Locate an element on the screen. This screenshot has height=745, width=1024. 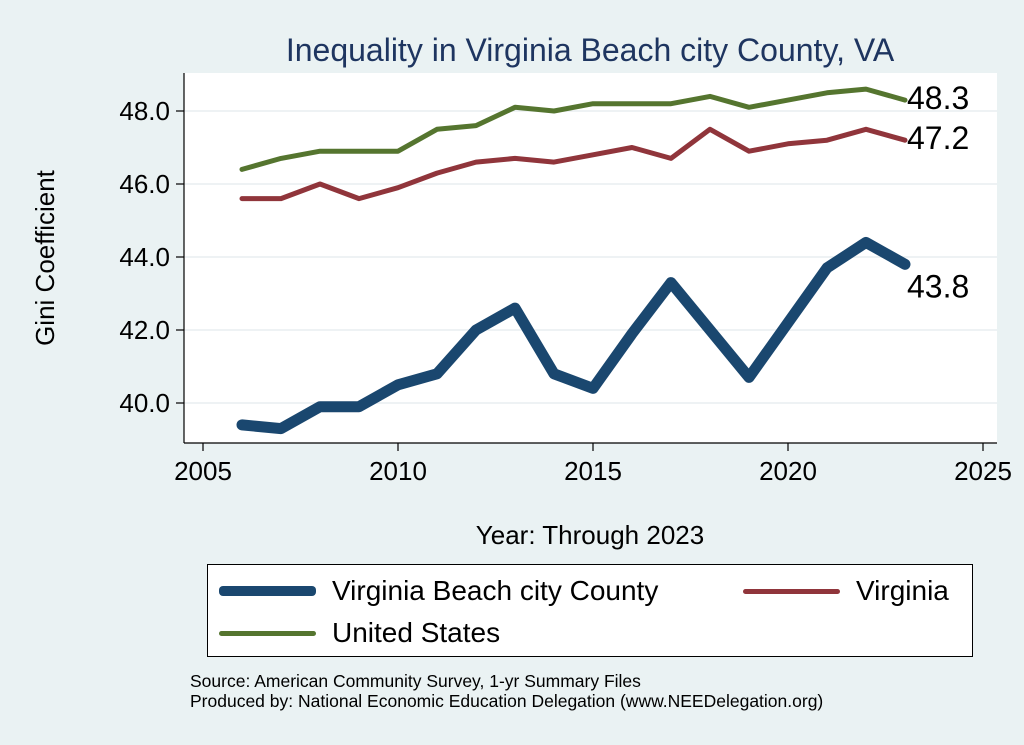
x-axis-ticks: 2005 2010 2015 2020 2025 is located at coordinates (593, 464).